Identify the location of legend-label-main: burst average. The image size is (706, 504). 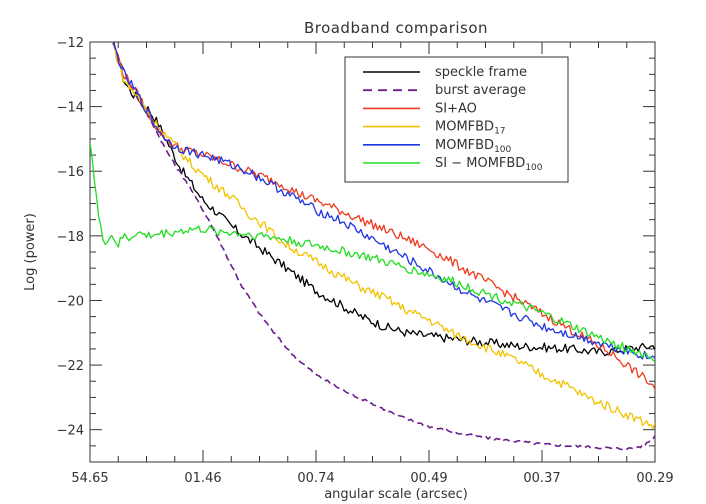
(480, 90).